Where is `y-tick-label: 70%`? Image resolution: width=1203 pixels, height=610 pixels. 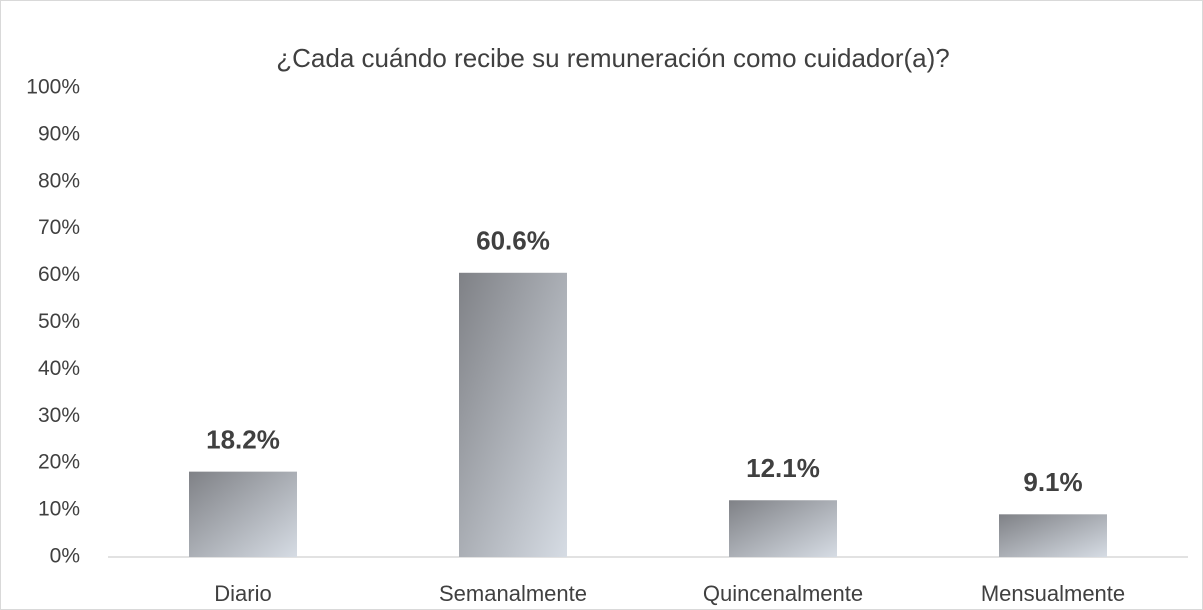 y-tick-label: 70% is located at coordinates (59, 227).